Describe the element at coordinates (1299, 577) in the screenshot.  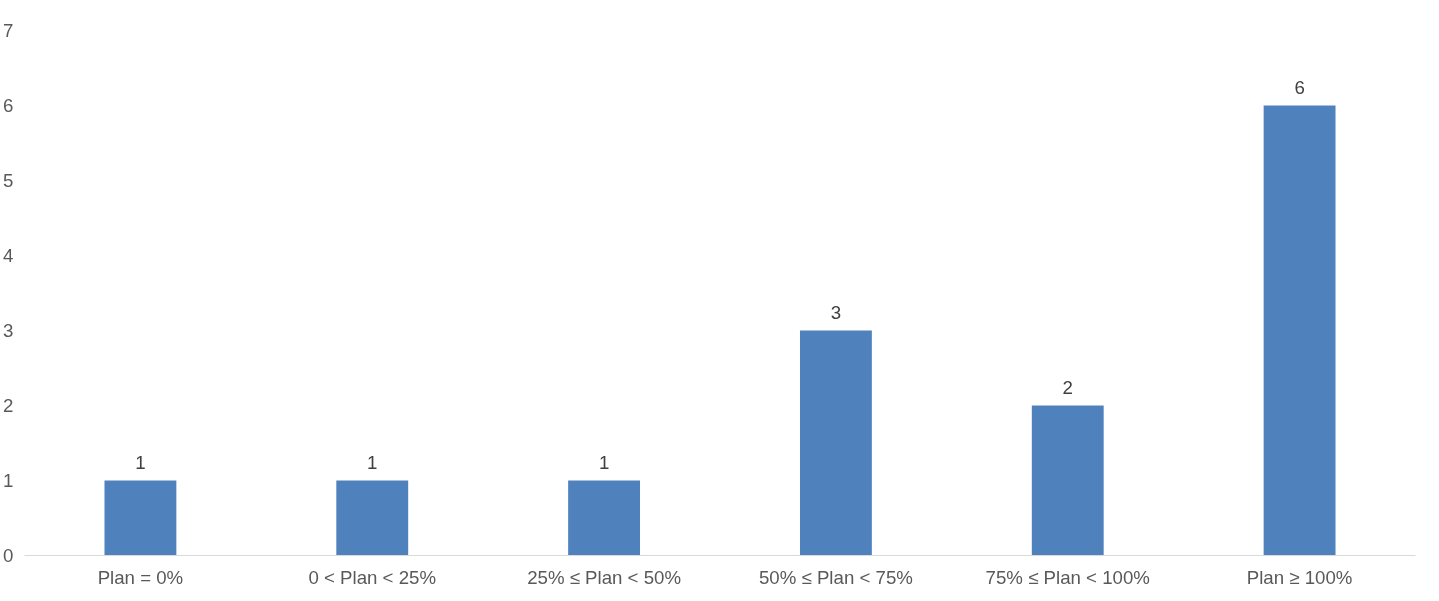
I see `x-tick-label: Plan ≥ 100%` at that location.